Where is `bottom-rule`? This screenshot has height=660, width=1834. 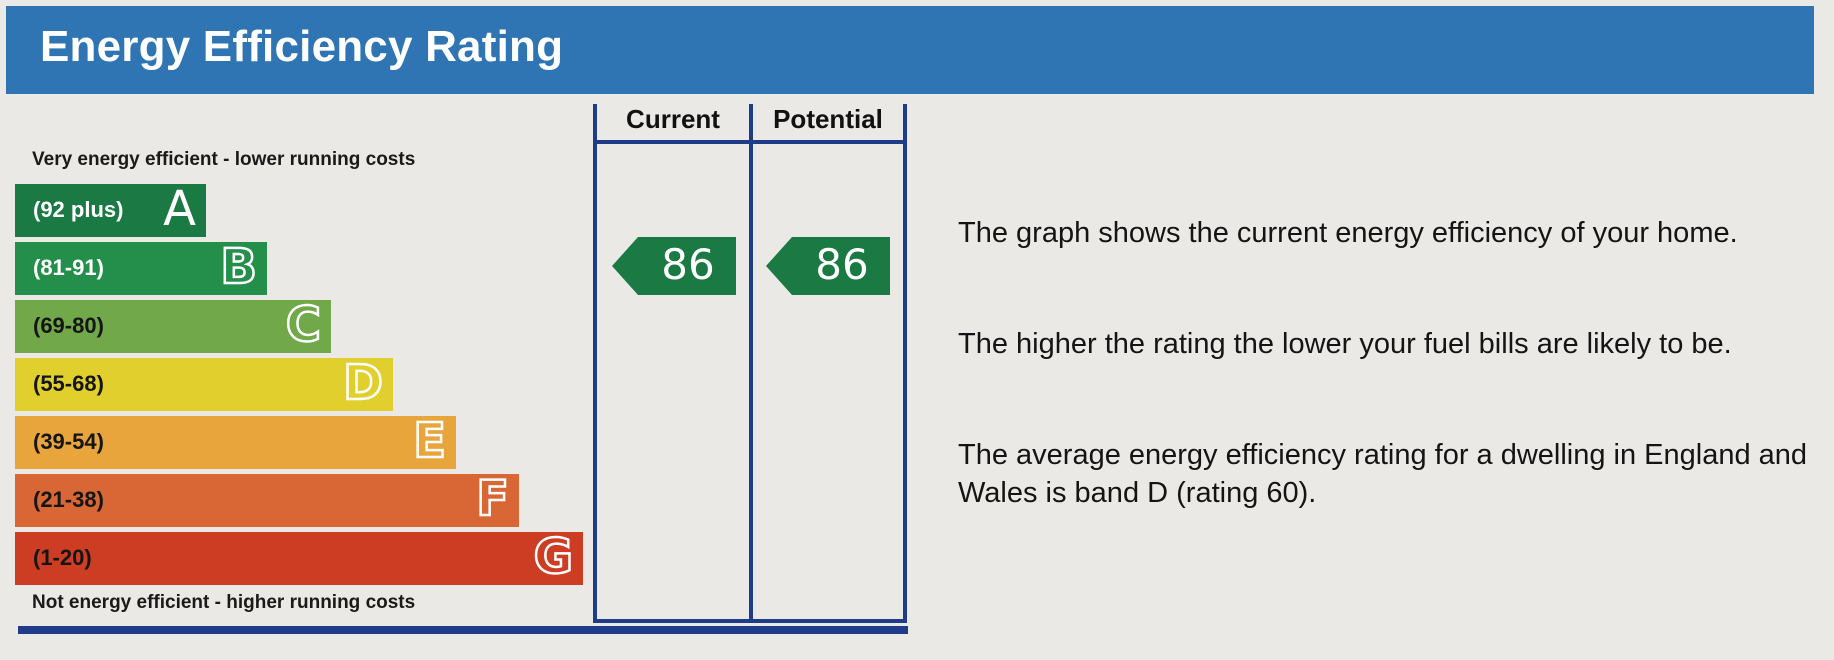 bottom-rule is located at coordinates (463, 630).